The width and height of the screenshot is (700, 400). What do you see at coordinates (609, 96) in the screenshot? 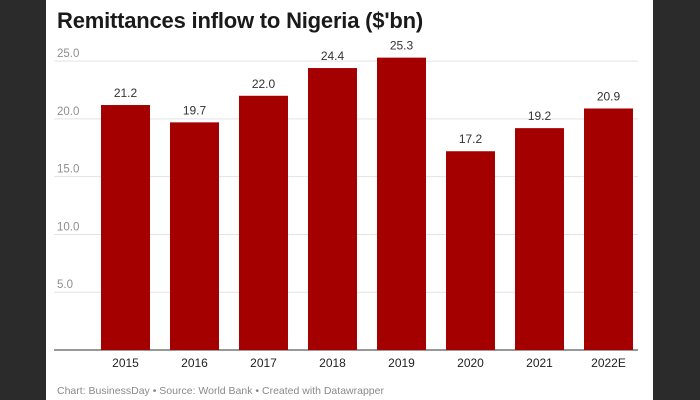
I see `data-label: 20.9` at bounding box center [609, 96].